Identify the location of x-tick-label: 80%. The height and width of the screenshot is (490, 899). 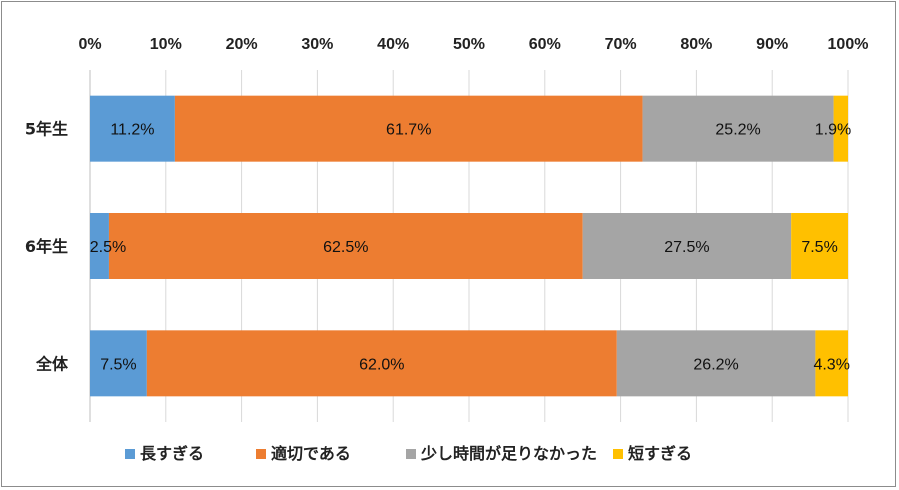
(696, 44).